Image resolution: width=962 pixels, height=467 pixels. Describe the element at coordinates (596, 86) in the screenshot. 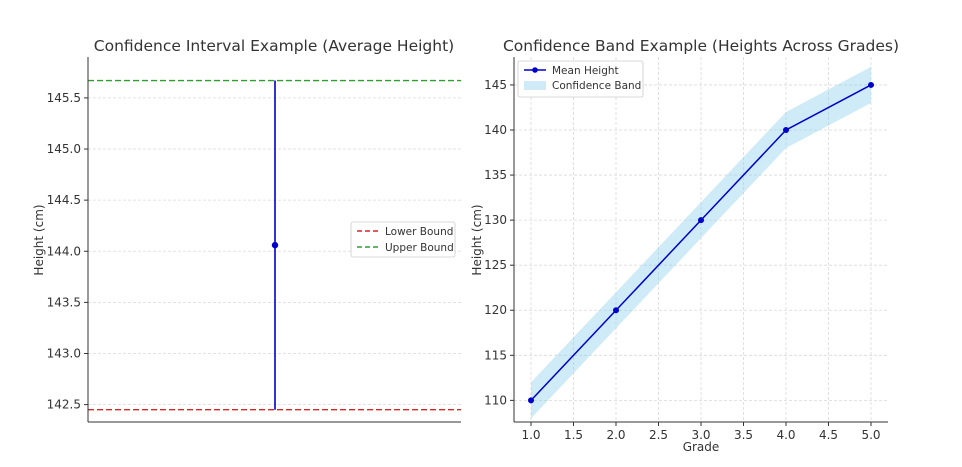

I see `confidence-band-legend-label: Confidence Band` at that location.